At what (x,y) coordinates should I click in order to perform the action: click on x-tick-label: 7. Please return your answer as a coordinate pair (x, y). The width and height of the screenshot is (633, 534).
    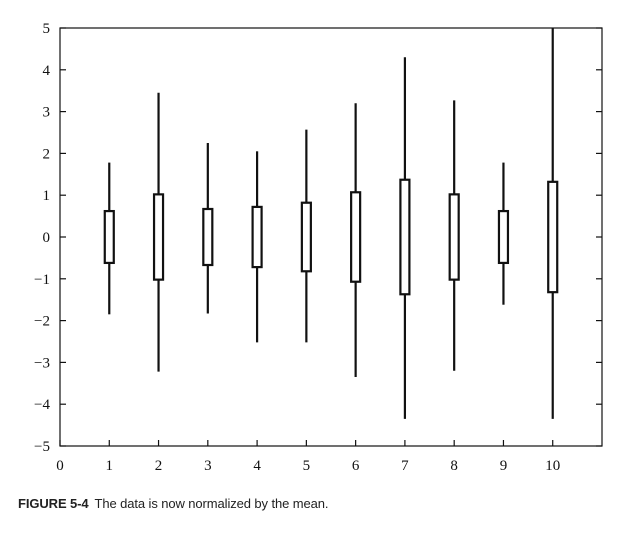
    Looking at the image, I should click on (405, 466).